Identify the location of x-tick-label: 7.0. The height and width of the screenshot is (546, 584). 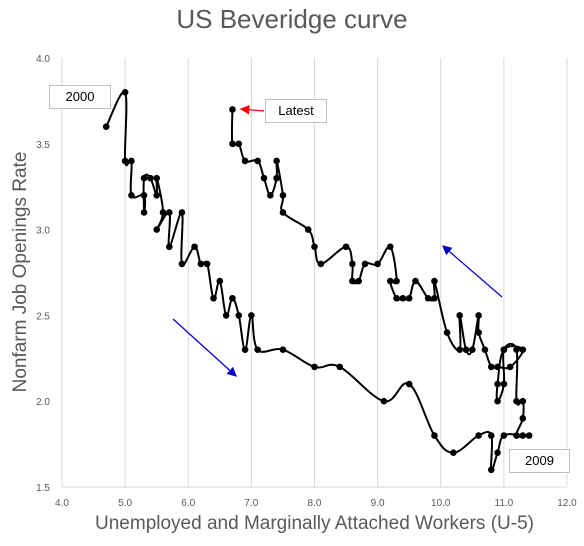
(251, 503).